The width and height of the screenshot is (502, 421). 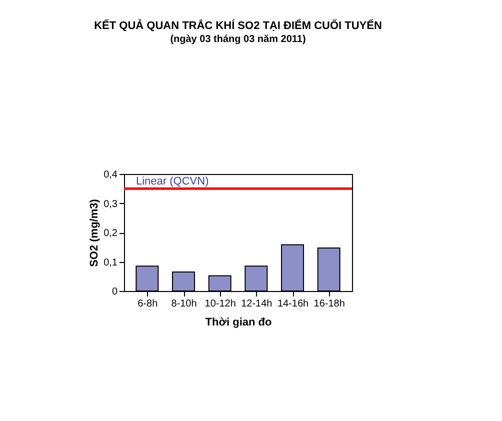 I want to click on x-tick-label: 6-8h, so click(x=148, y=304).